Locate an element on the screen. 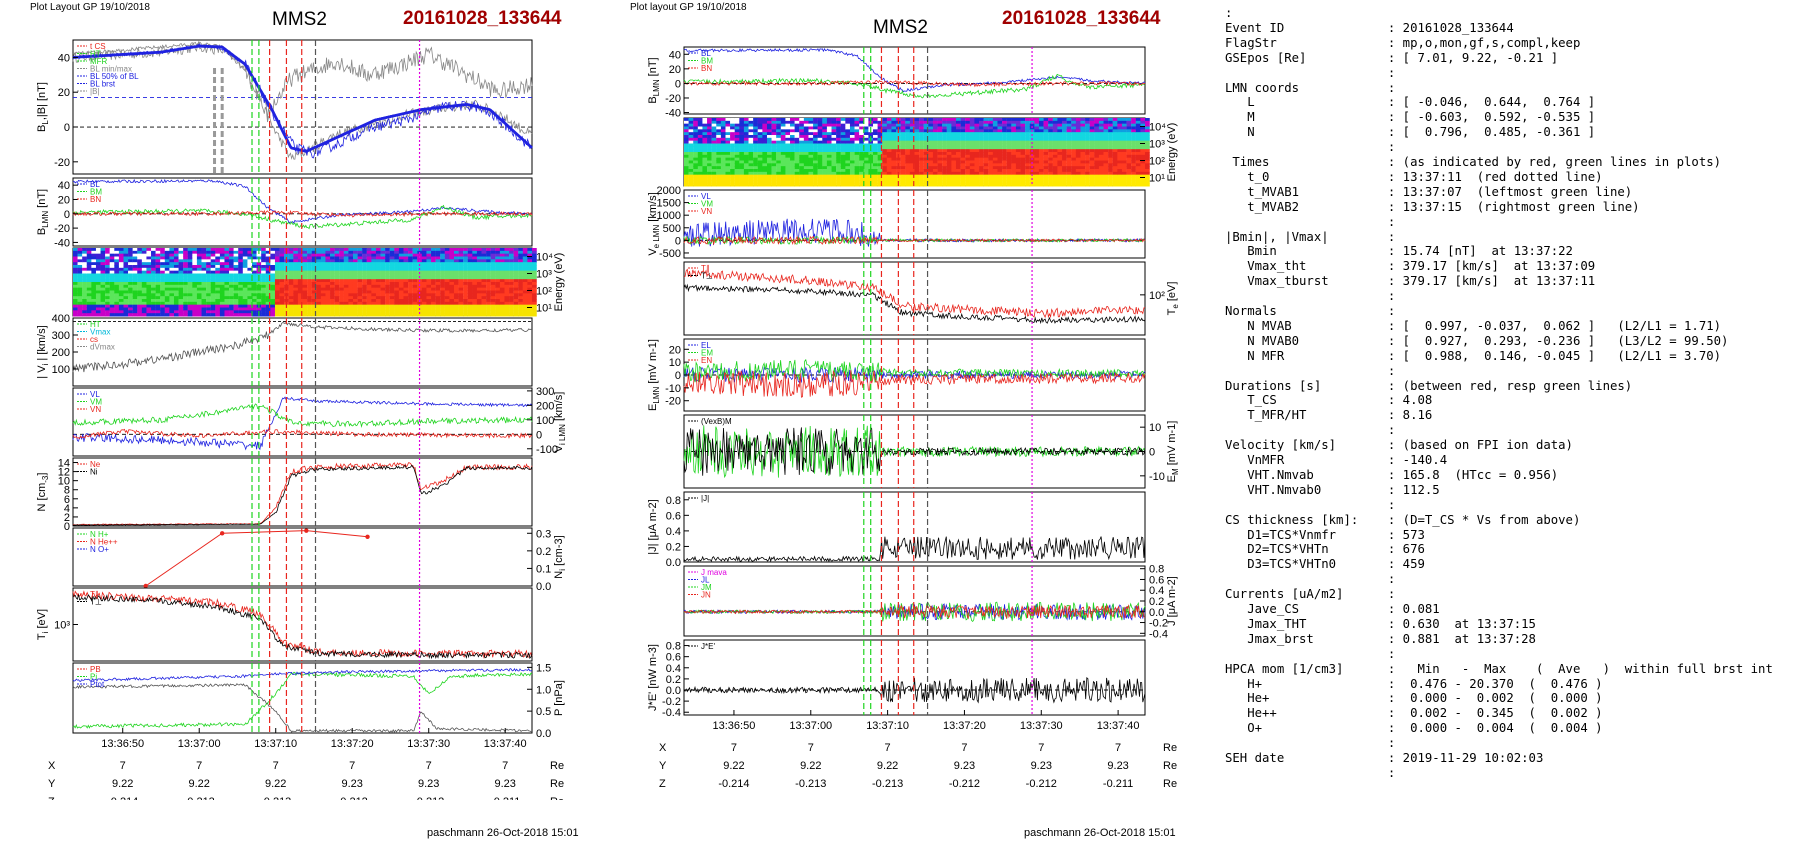 The width and height of the screenshot is (1804, 841). y-tick-label: -20 is located at coordinates (62, 229).